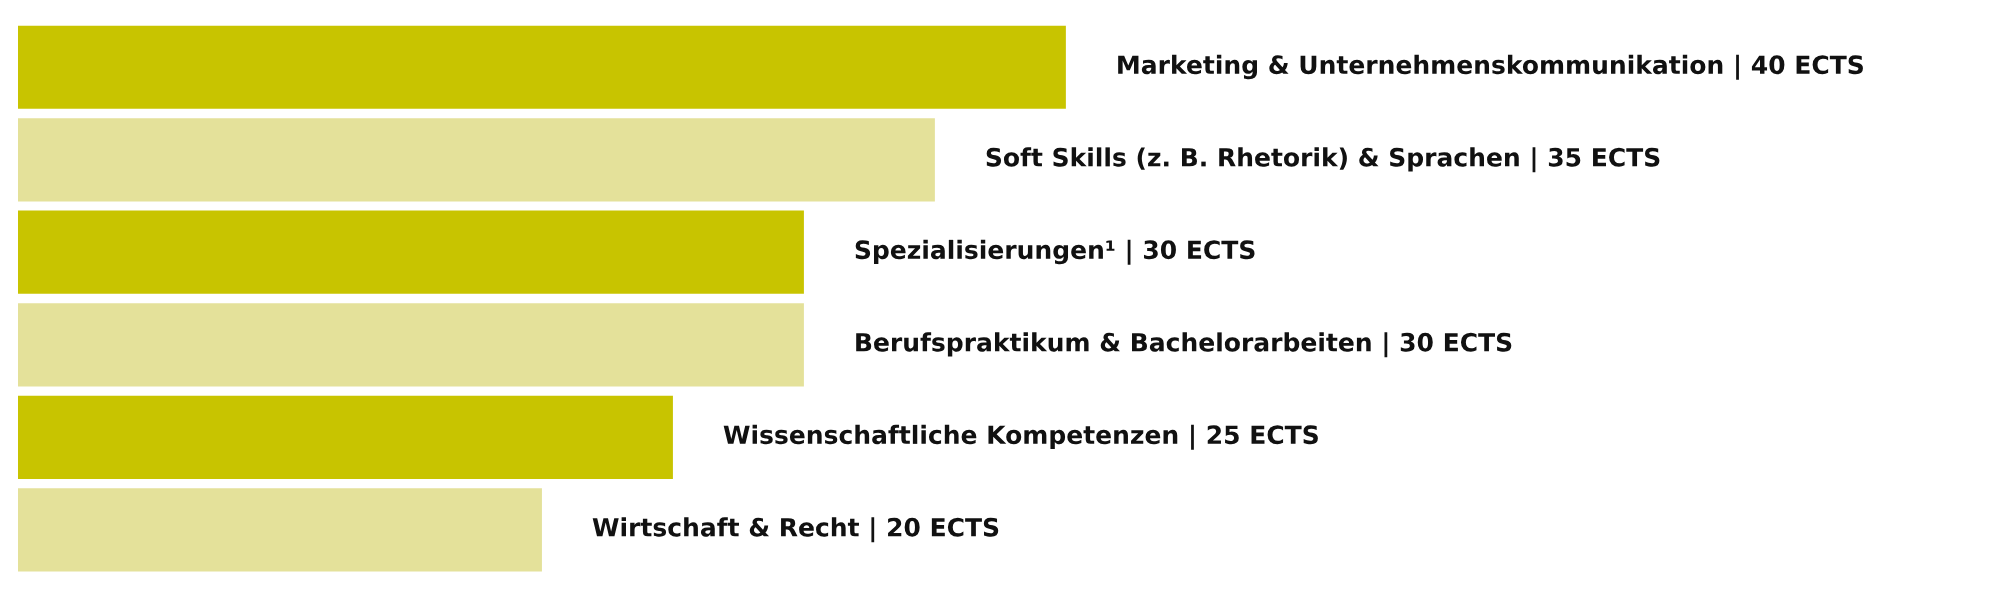 Image resolution: width=2000 pixels, height=600 pixels. Describe the element at coordinates (1490, 67) in the screenshot. I see `data-label: Marketing & Unternehmenskommunikation | 40 ECTS` at that location.